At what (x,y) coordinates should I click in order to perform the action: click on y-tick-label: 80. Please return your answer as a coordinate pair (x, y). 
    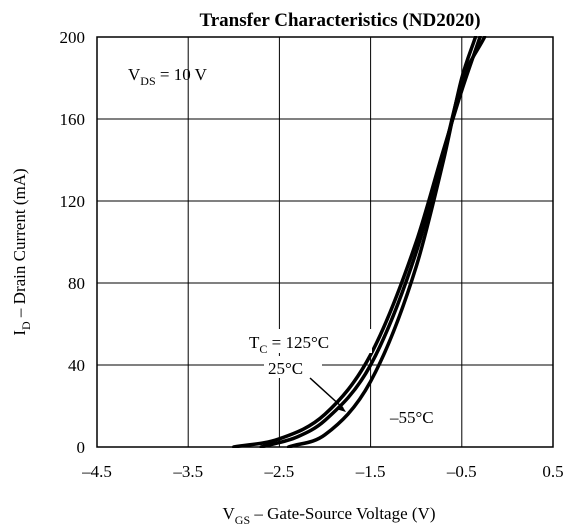
    Looking at the image, I should click on (76, 283).